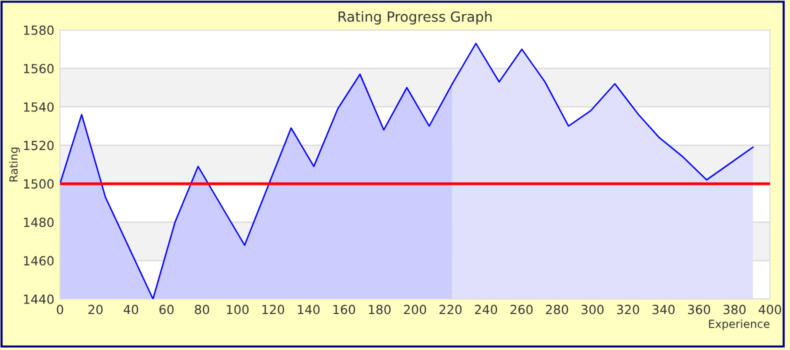  What do you see at coordinates (739, 324) in the screenshot?
I see `x-axis-title: Experience` at bounding box center [739, 324].